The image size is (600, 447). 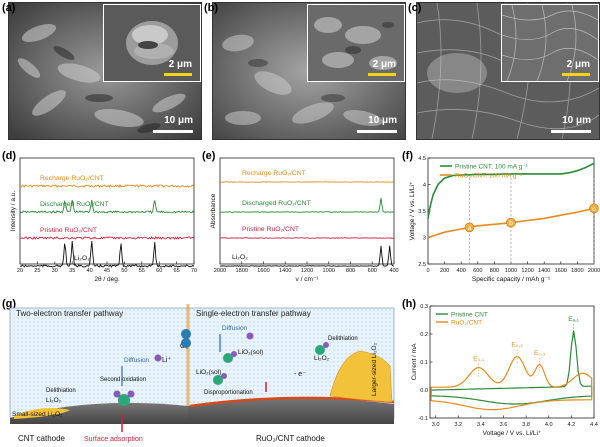 What do you see at coordinates (54, 400) in the screenshot?
I see `li2o2-left-label: Li₂O₂` at bounding box center [54, 400].